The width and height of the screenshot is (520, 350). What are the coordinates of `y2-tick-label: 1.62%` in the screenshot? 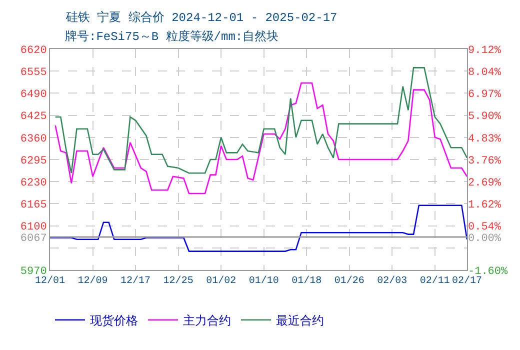 It's located at (485, 205).